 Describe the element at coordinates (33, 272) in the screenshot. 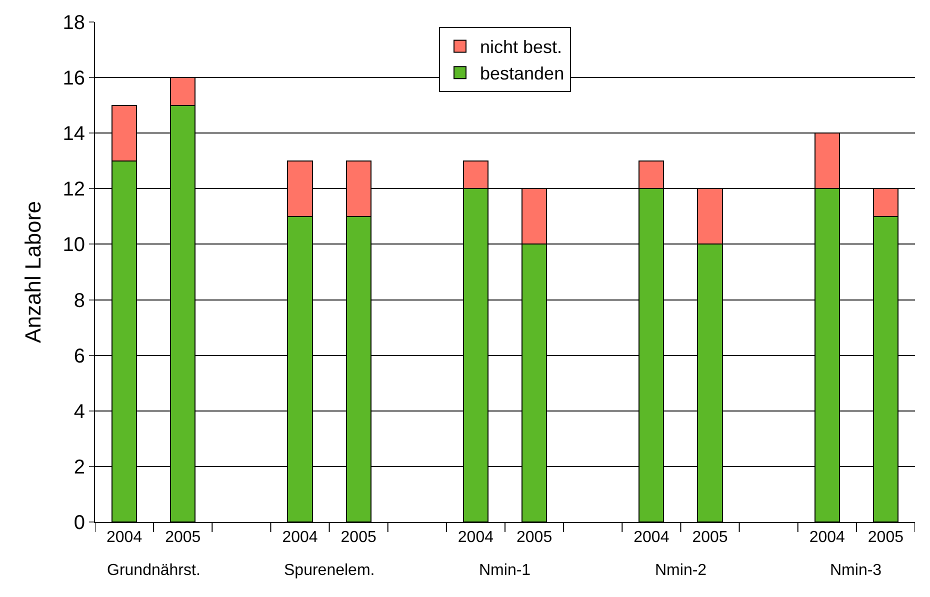

I see `y-axis-title: Anzahl Labore` at that location.